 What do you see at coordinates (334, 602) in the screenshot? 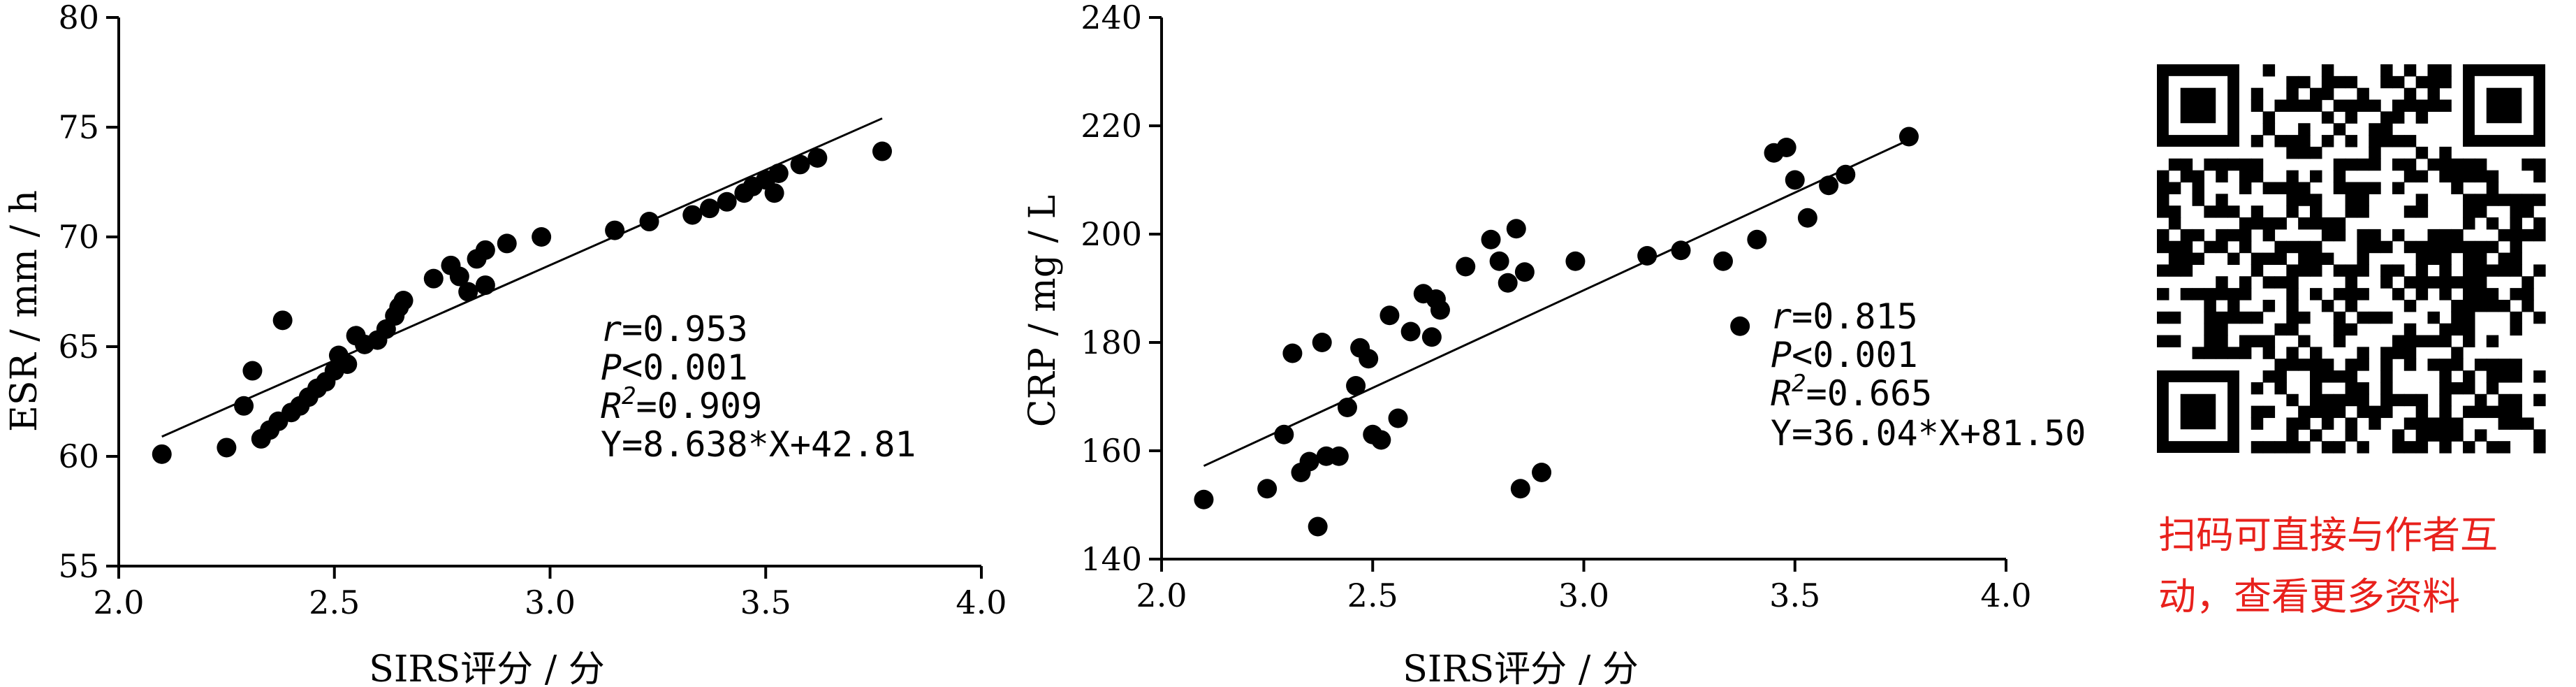
I see `esr-x-tick-label: 2.5` at bounding box center [334, 602].